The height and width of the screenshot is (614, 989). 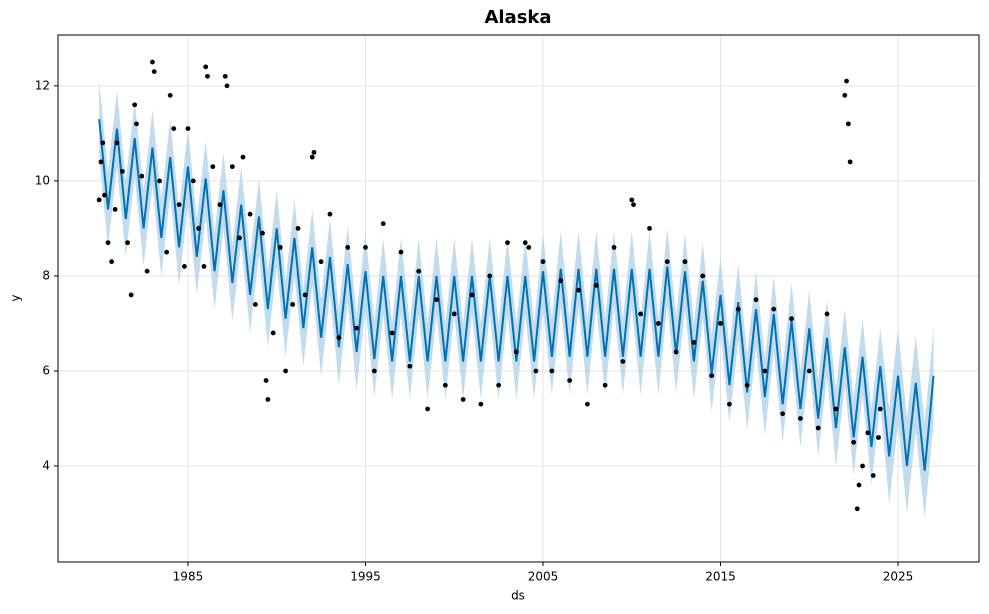 I want to click on y-axis-label: y, so click(x=16, y=297).